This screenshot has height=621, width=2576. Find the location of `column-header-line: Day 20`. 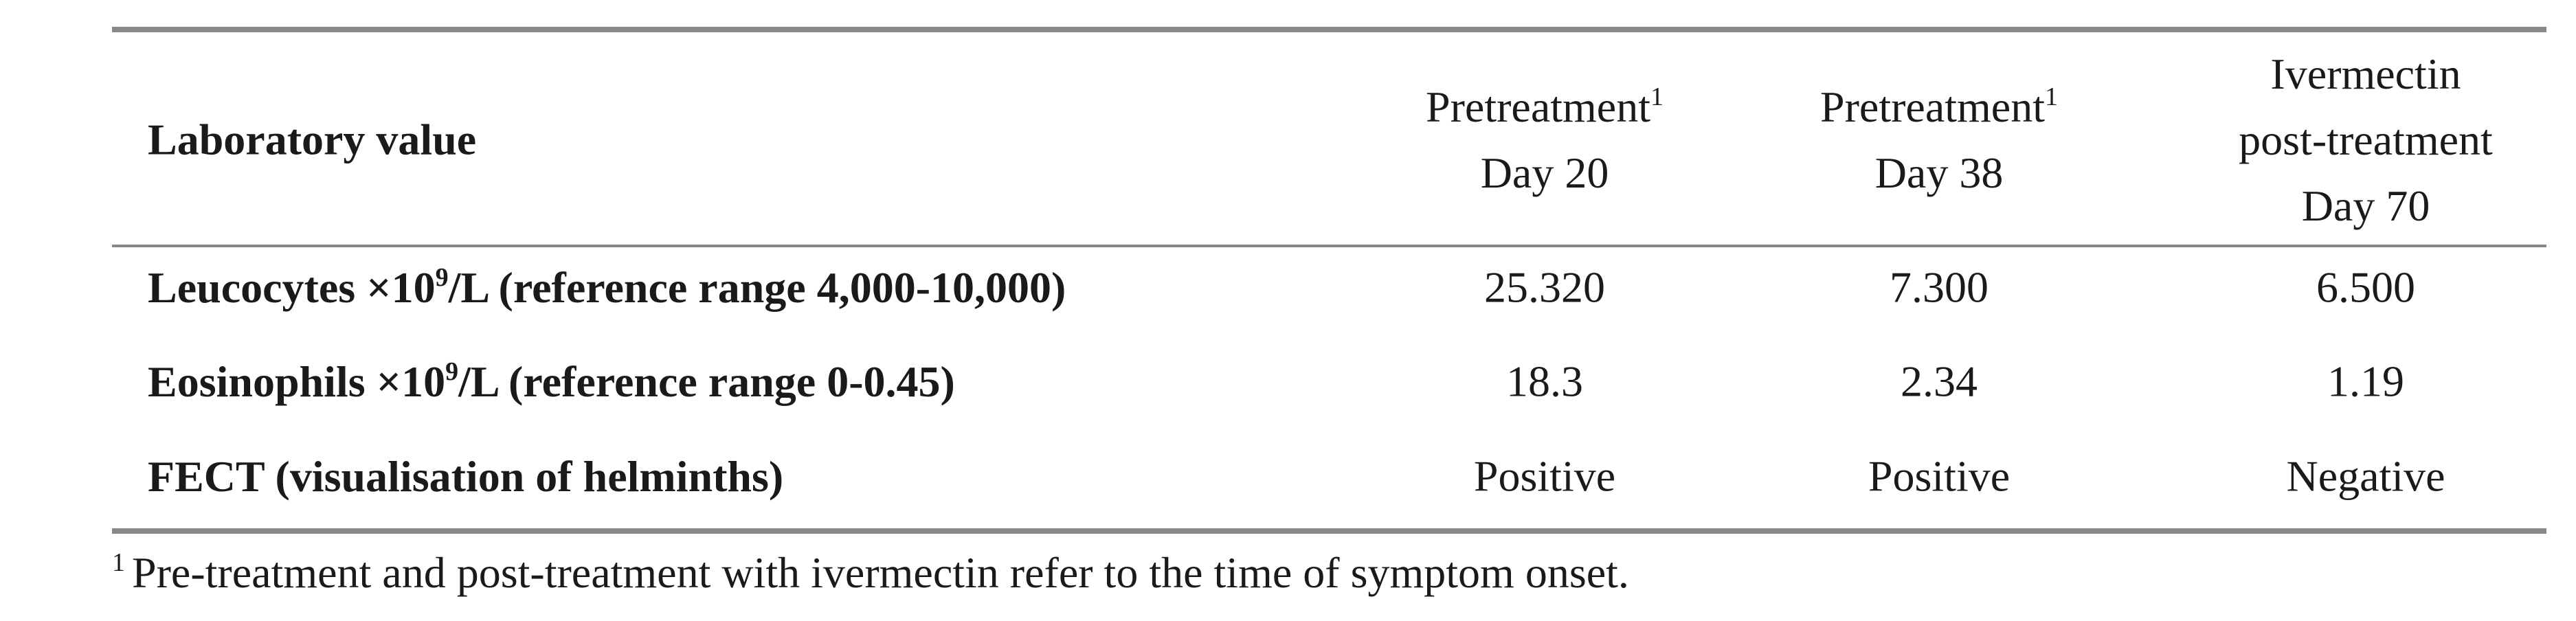

column-header-line: Day 20 is located at coordinates (1545, 172).